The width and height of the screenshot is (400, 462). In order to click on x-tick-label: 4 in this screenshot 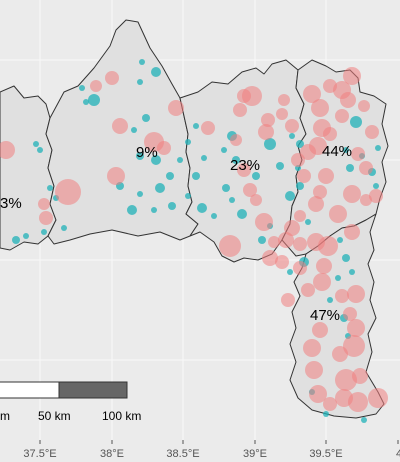, I will do `click(398, 454)`.